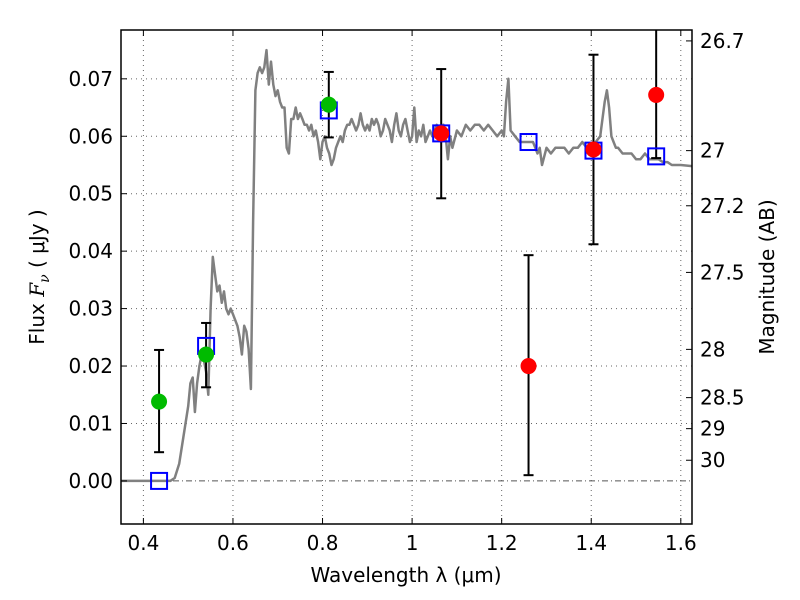 The width and height of the screenshot is (800, 600). What do you see at coordinates (712, 429) in the screenshot?
I see `y2-tick-label: 29` at bounding box center [712, 429].